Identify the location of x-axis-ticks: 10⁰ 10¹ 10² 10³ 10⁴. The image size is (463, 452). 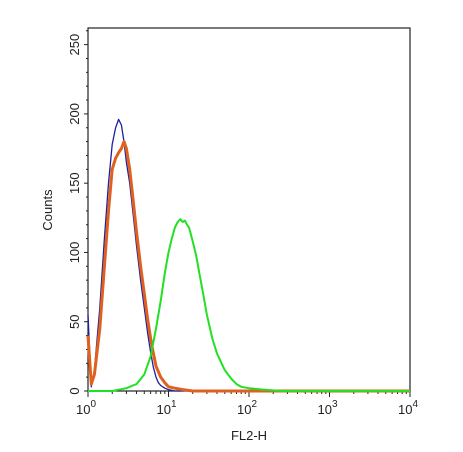
(247, 404).